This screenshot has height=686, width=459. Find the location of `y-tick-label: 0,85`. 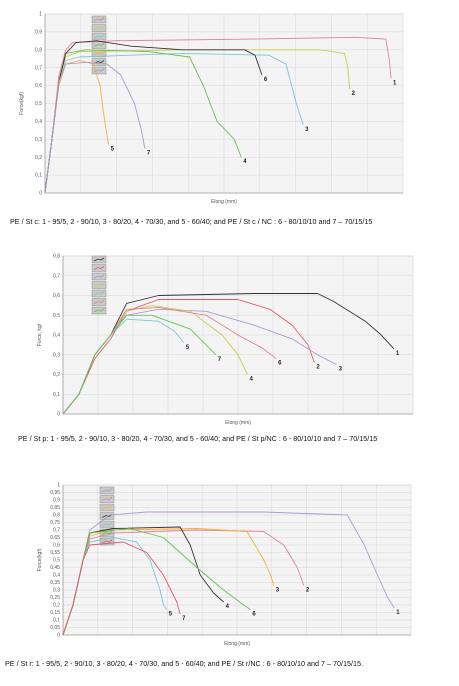

y-tick-label: 0,85 is located at coordinates (55, 508).